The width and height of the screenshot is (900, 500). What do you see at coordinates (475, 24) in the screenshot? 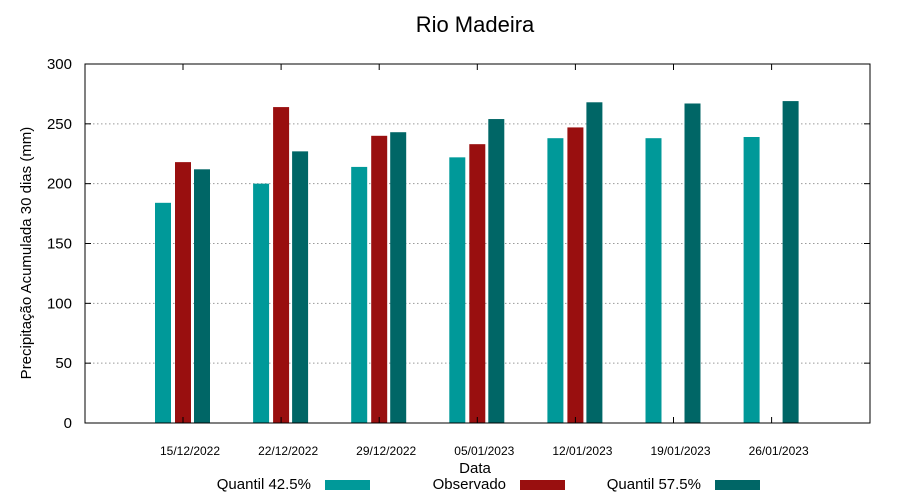
I see `chart-title: Rio Madeira` at bounding box center [475, 24].